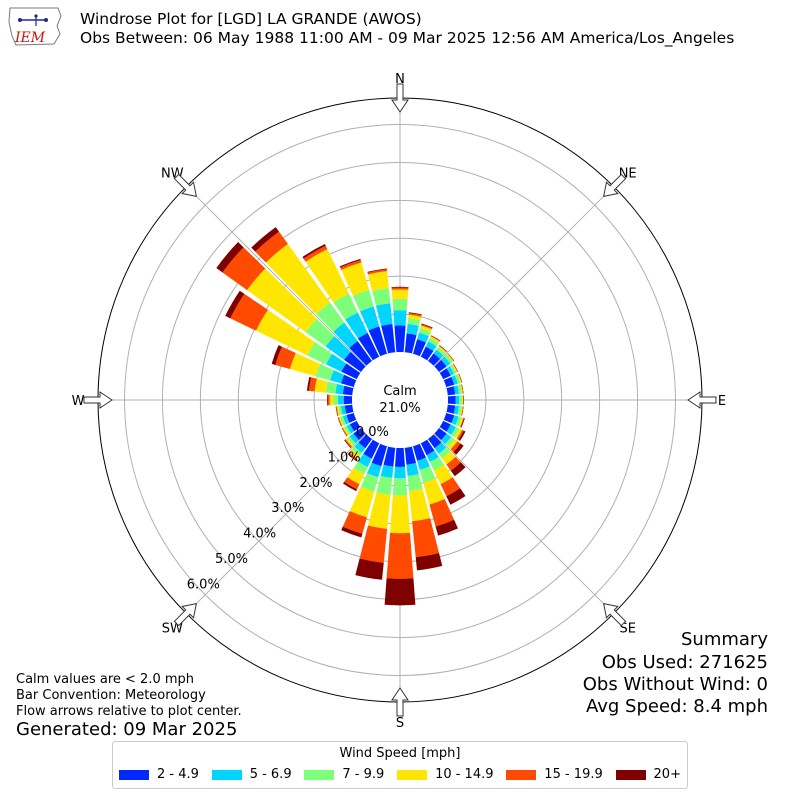 Image resolution: width=800 pixels, height=800 pixels. Describe the element at coordinates (724, 639) in the screenshot. I see `summary-heading: Summary` at that location.